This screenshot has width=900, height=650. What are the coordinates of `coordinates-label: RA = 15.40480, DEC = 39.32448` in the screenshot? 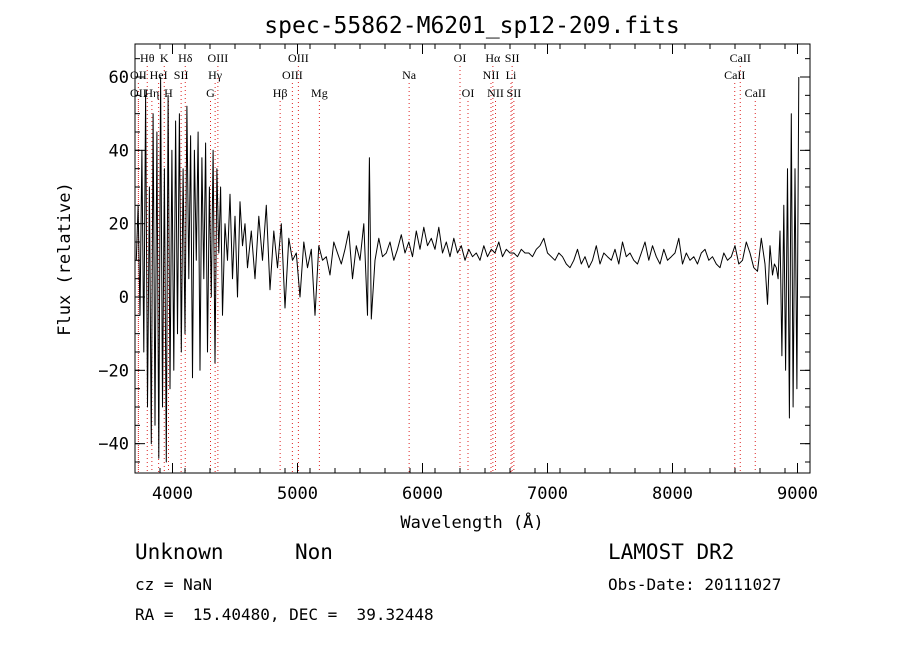 It's located at (284, 614).